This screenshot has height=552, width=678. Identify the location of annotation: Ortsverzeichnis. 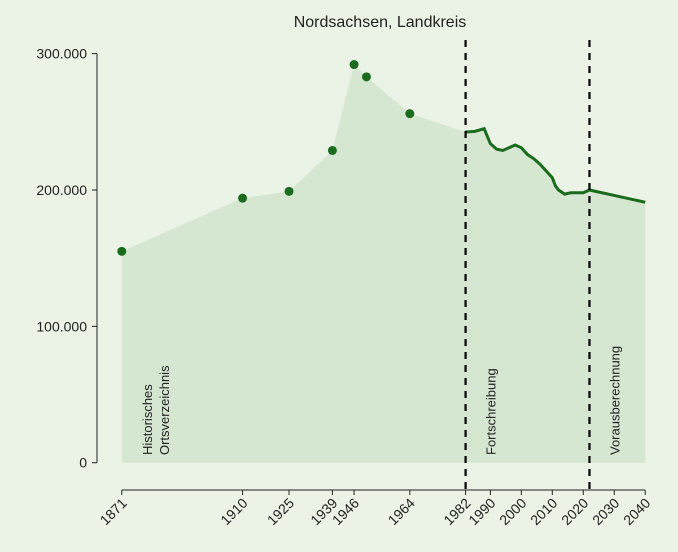
(164, 410).